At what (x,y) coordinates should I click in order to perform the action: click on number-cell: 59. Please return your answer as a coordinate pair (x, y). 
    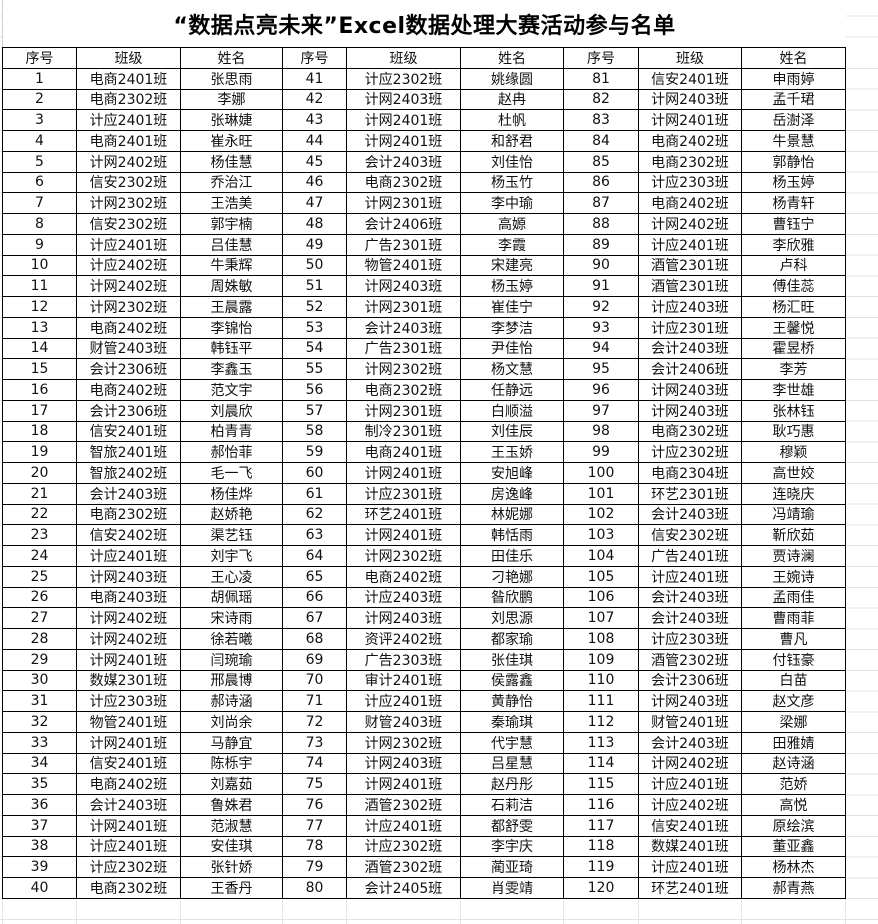
    Looking at the image, I should click on (315, 452).